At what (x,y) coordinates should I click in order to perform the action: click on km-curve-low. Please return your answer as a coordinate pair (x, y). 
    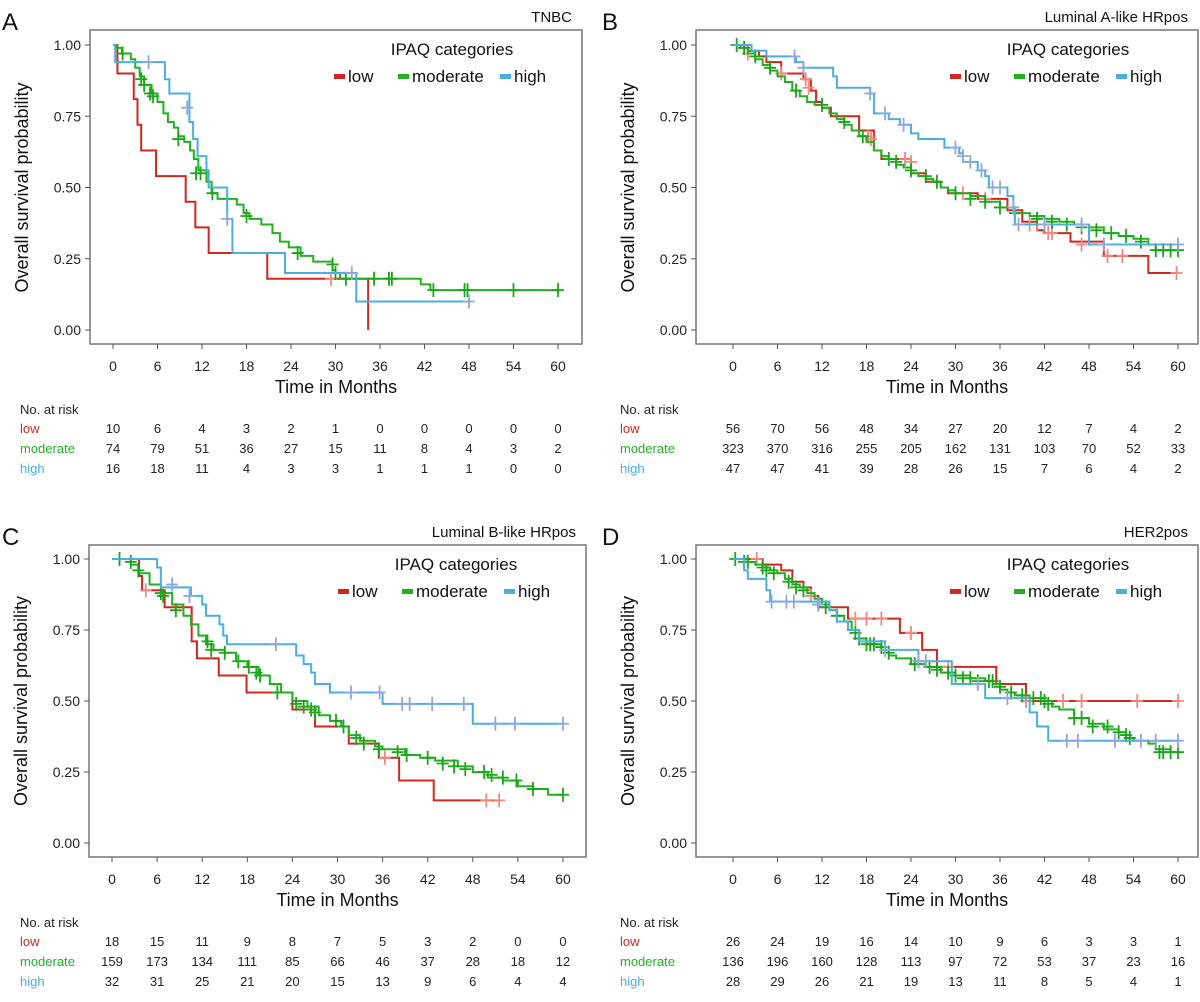
    Looking at the image, I should click on (955, 159).